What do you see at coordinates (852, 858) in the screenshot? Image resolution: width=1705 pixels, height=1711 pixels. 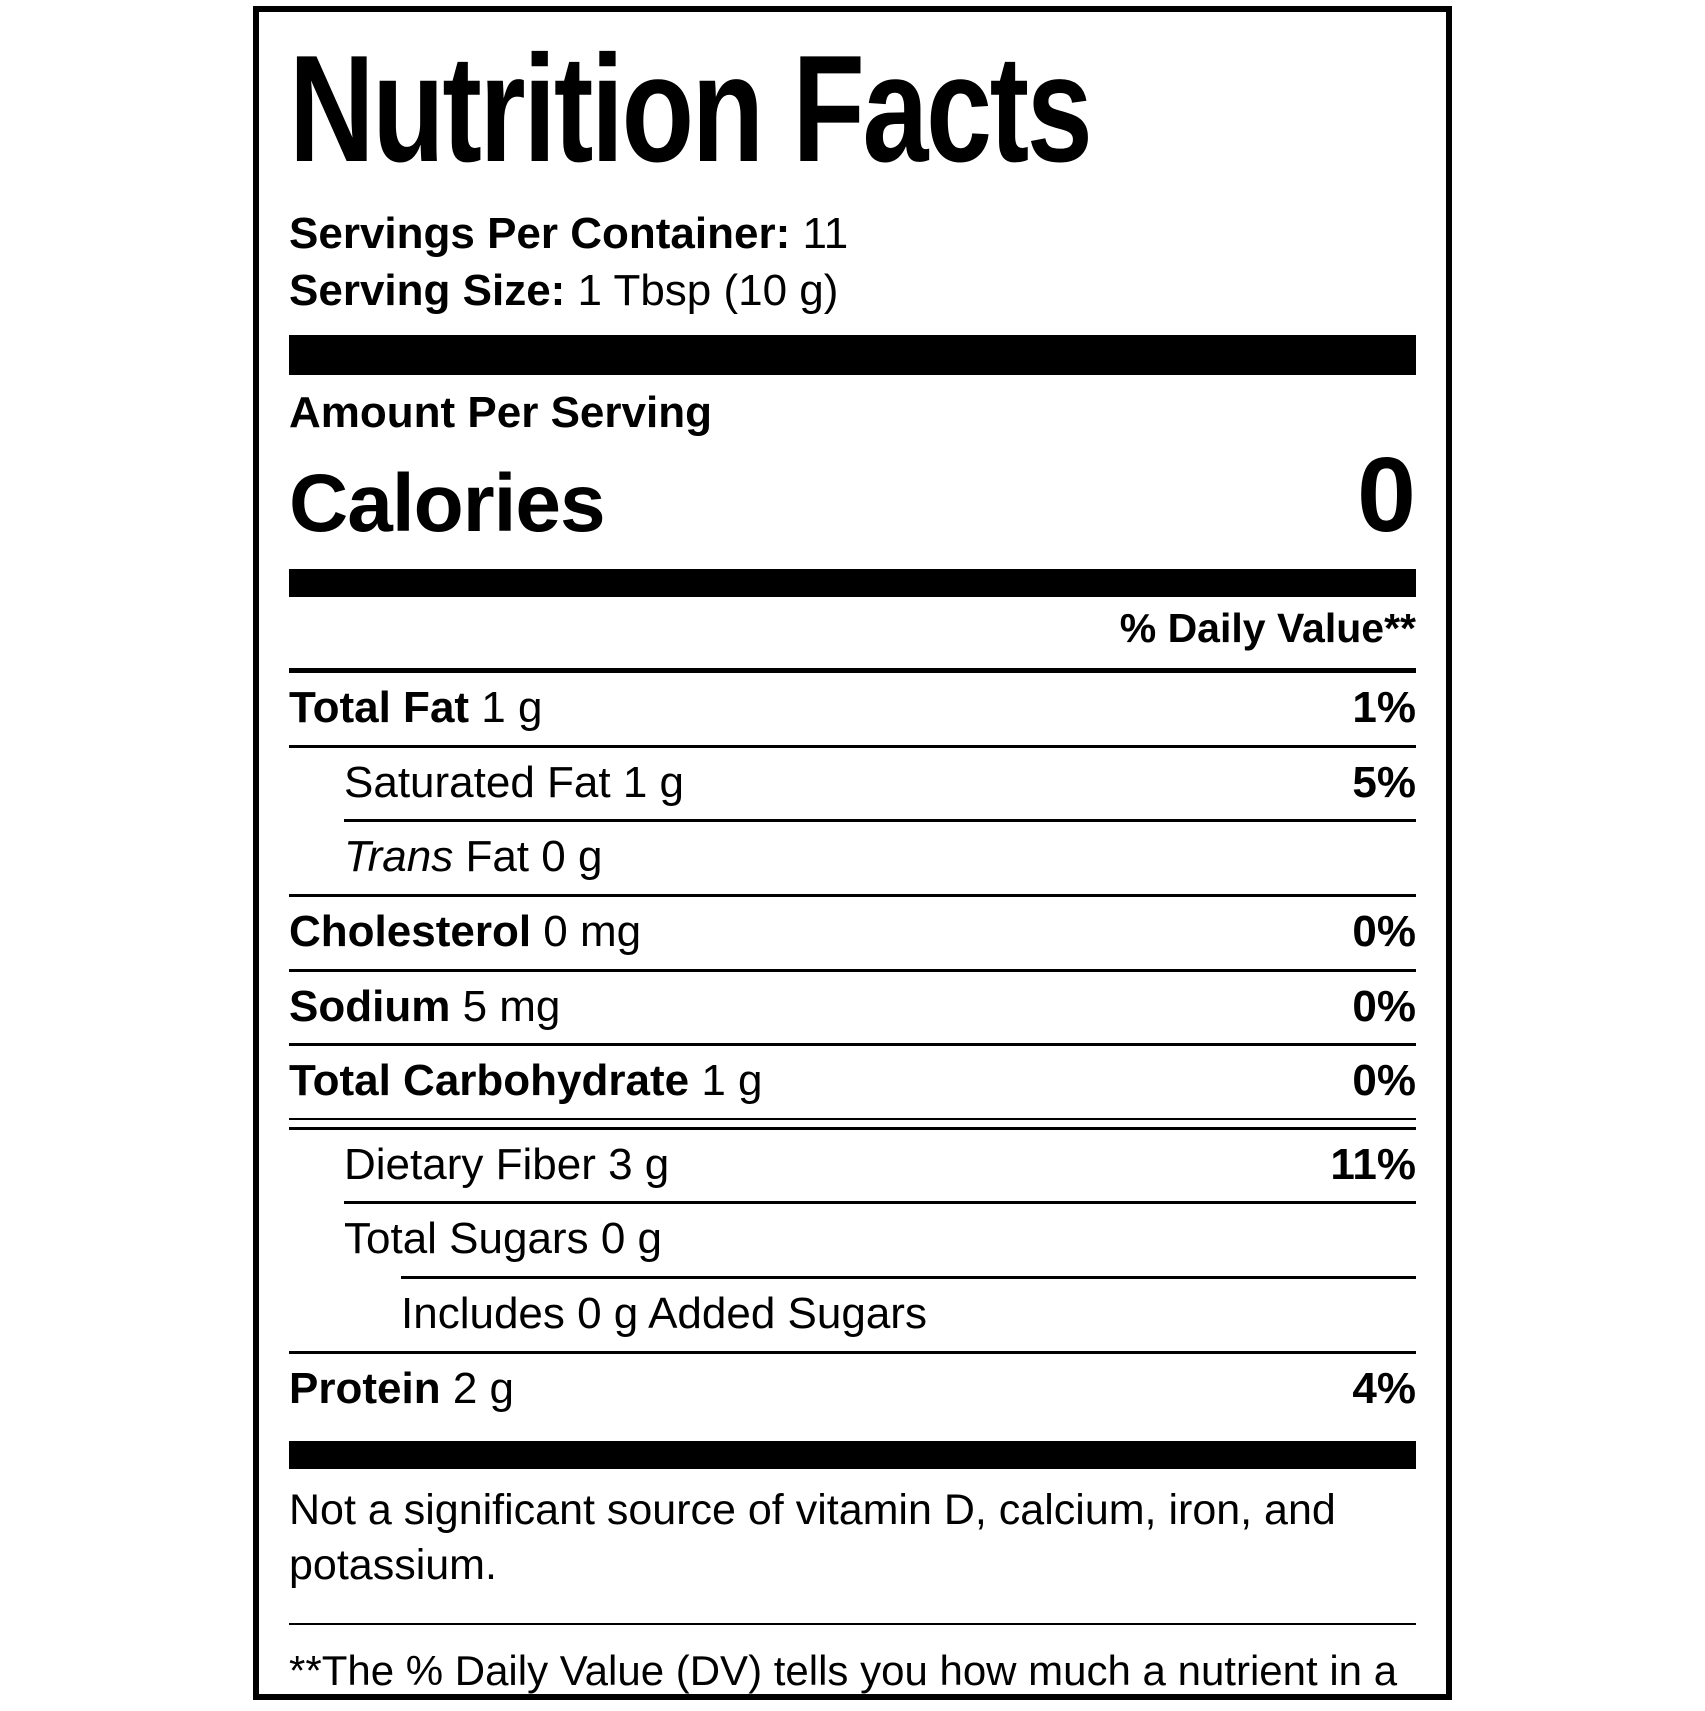 I see `nutrient-row-trans-fat: Trans Fat 0 g` at bounding box center [852, 858].